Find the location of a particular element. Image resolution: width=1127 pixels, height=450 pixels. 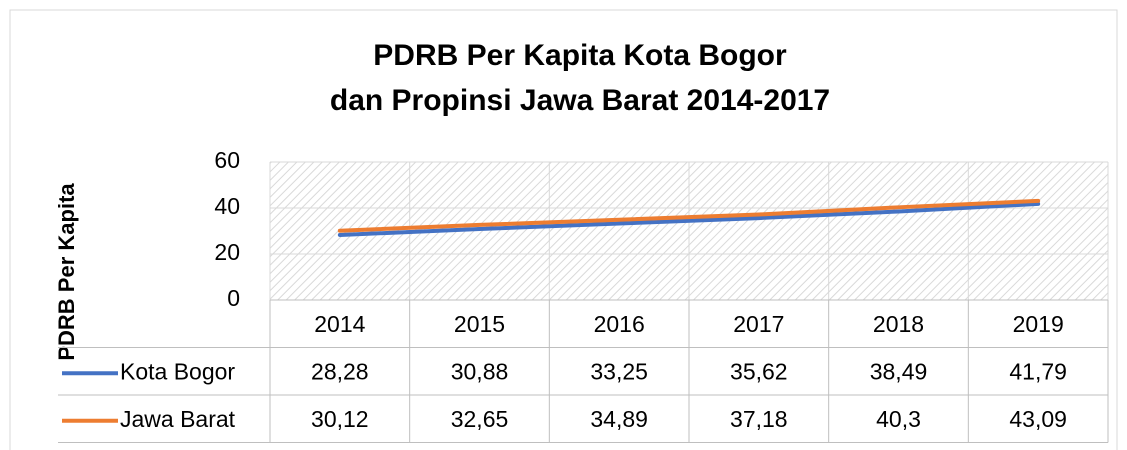

data-table-value: 37,18 is located at coordinates (759, 419).